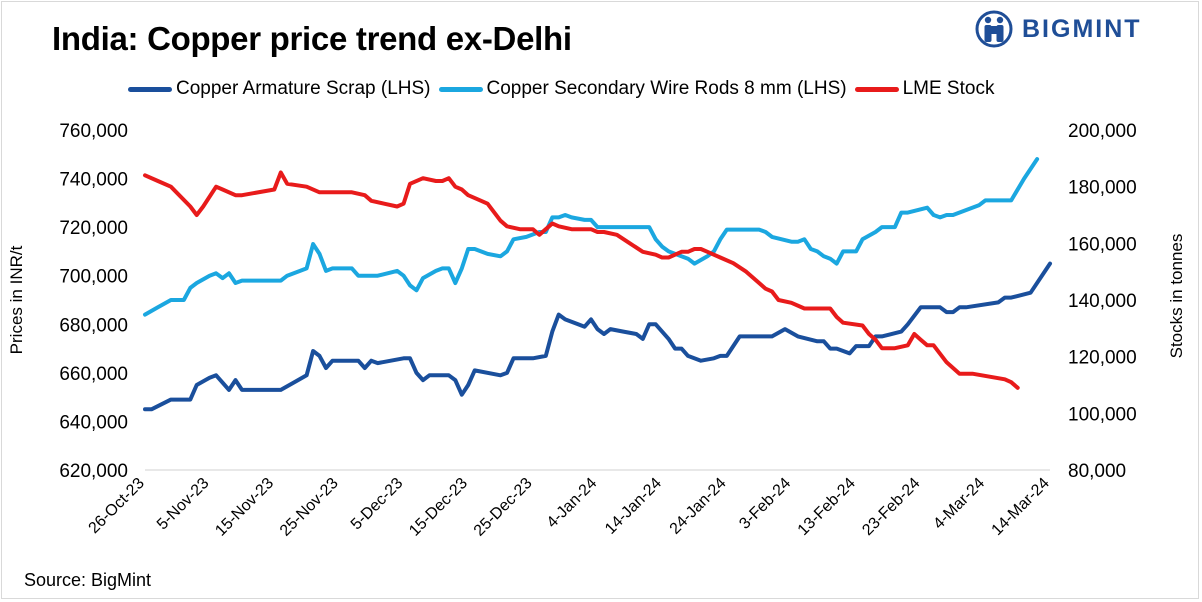  I want to click on brand-logo: BIGMINT, so click(1058, 29).